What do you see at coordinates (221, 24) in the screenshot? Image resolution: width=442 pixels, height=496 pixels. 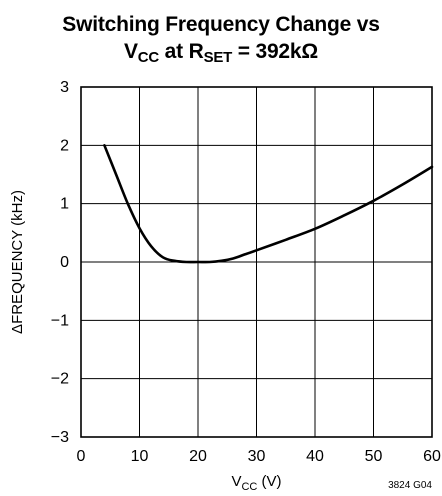 I see `chart-title-line-1: Switching Frequency Change vs` at bounding box center [221, 24].